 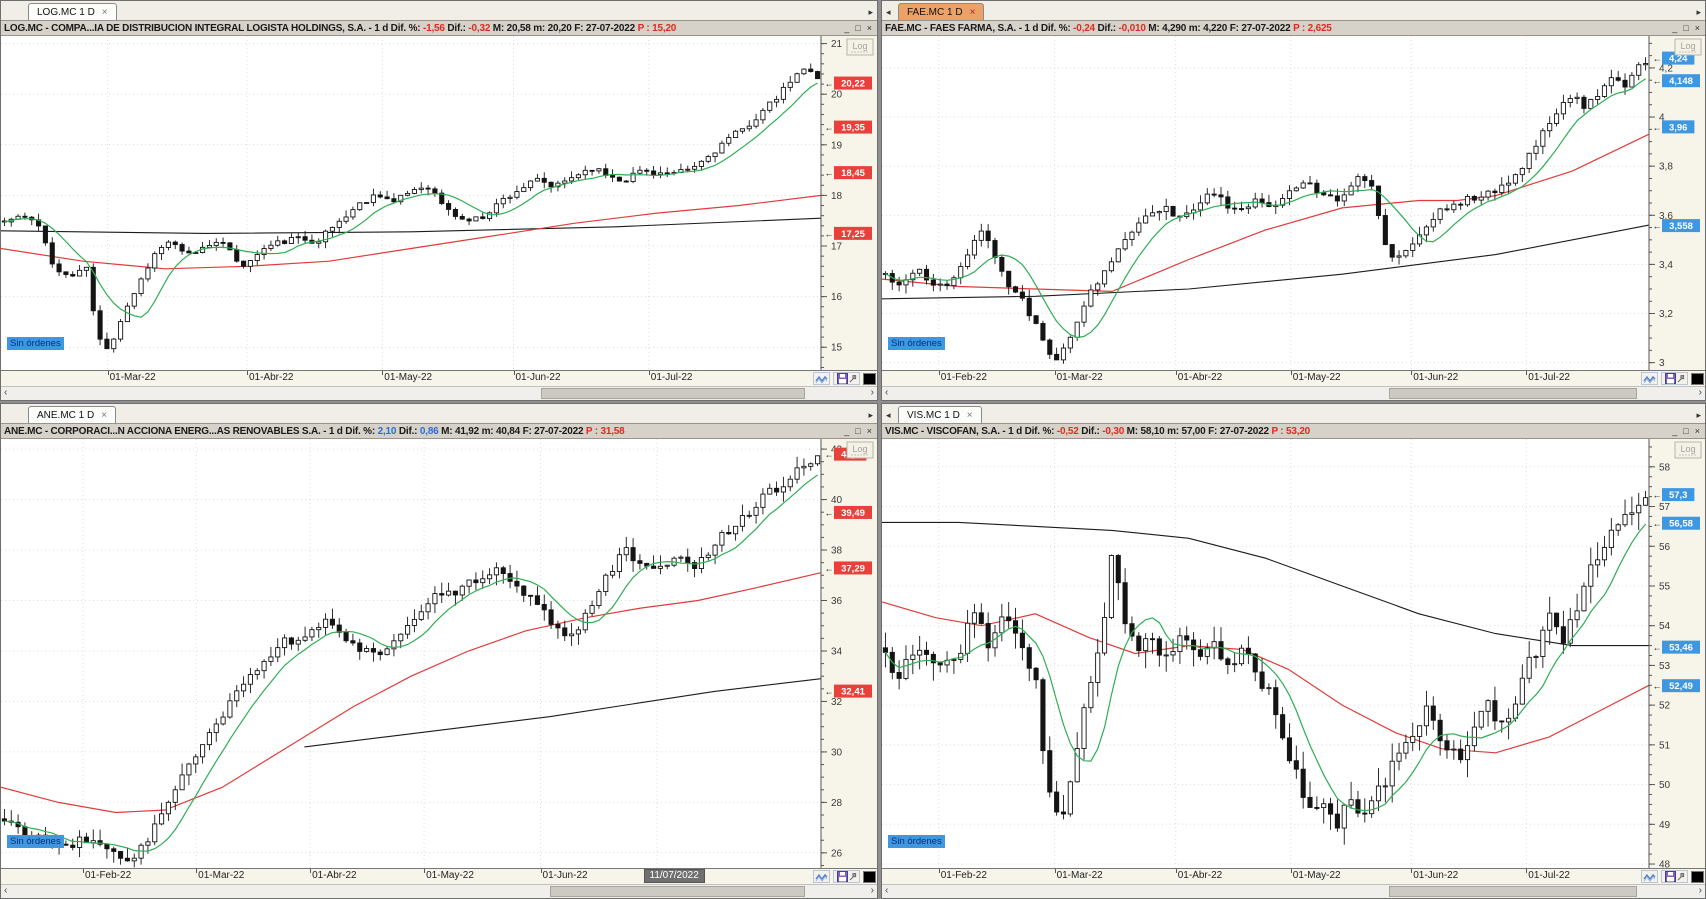 What do you see at coordinates (411, 225) in the screenshot?
I see `ma-long-line` at bounding box center [411, 225].